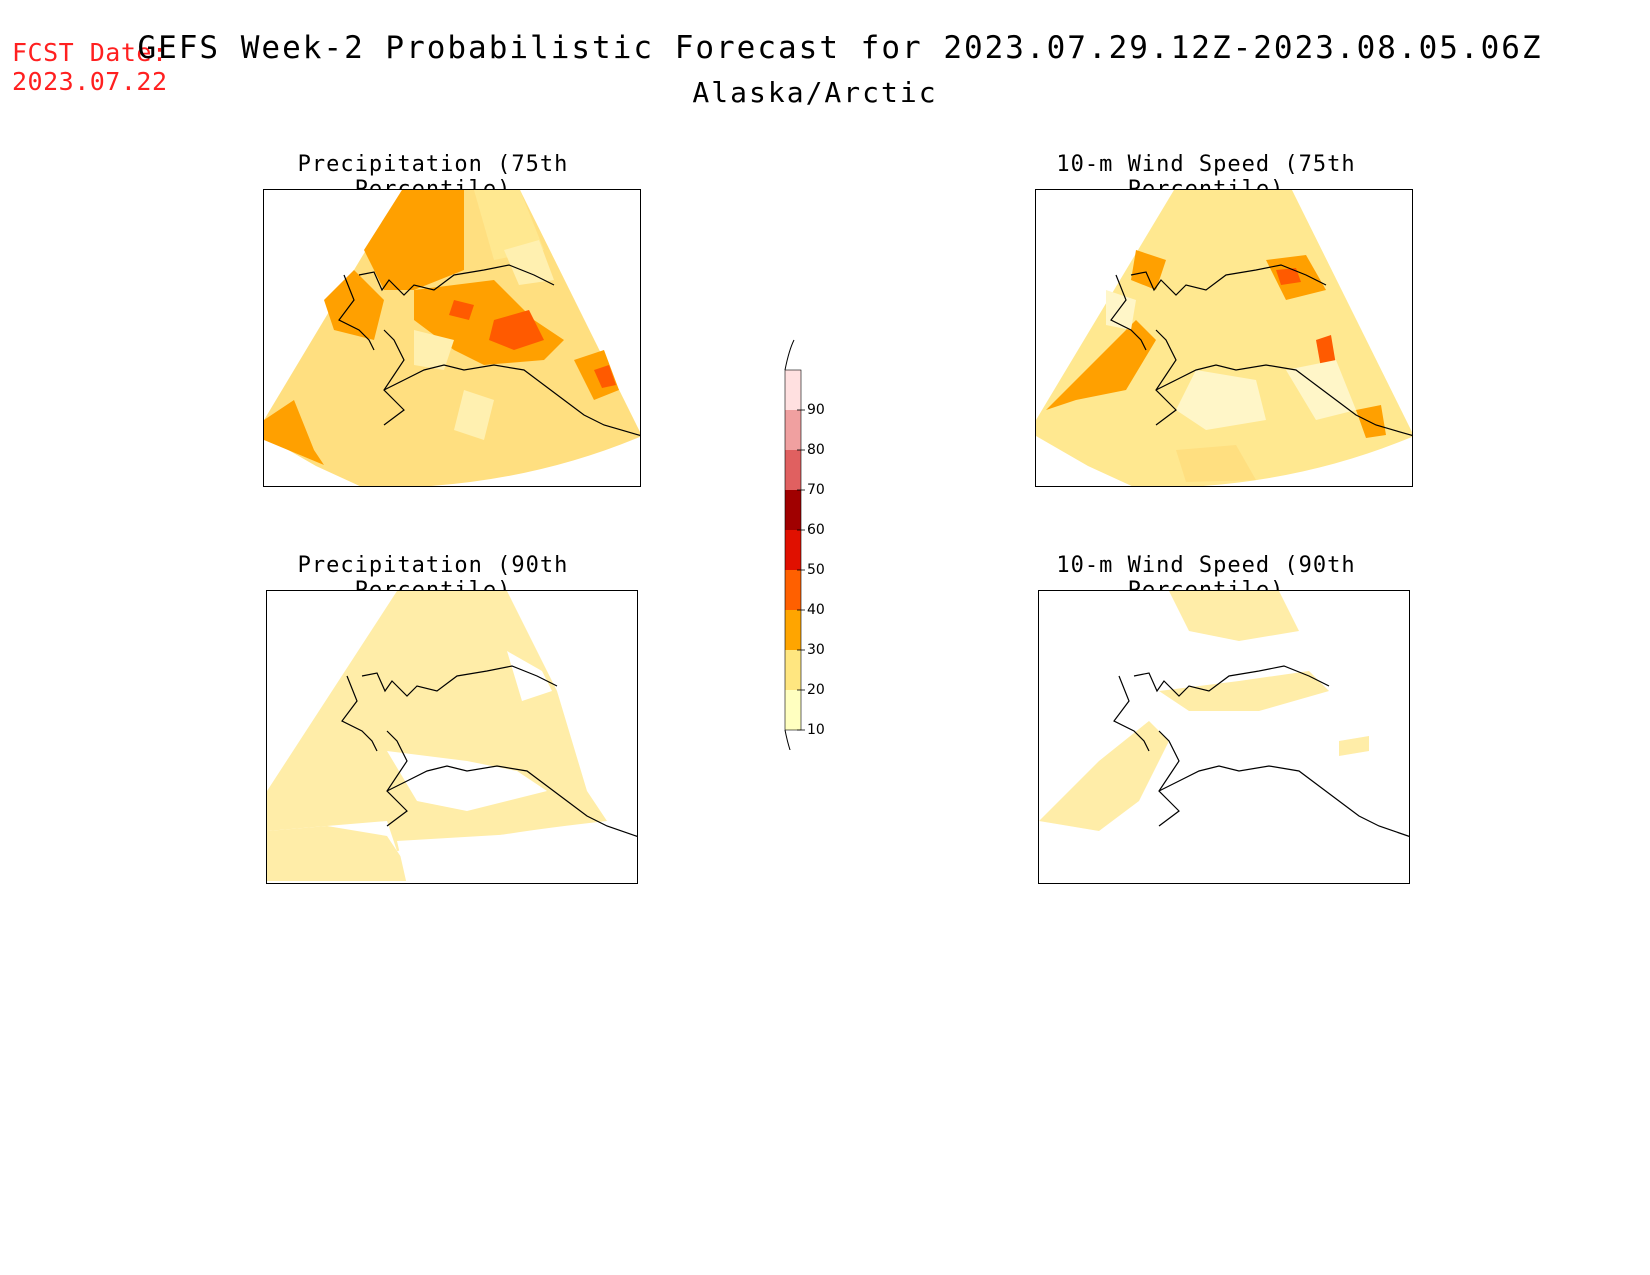 The height and width of the screenshot is (1275, 1650). Describe the element at coordinates (90, 52) in the screenshot. I see `forecast-date-label: FCST Date:` at that location.